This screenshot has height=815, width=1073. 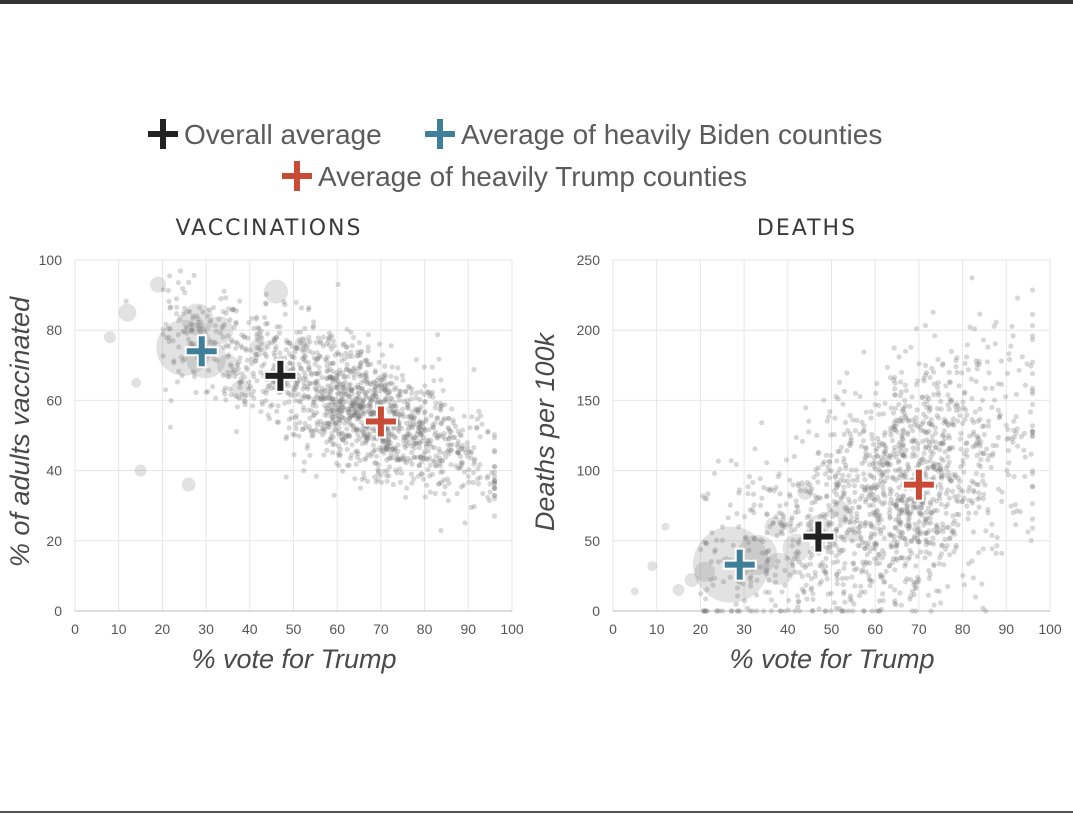 What do you see at coordinates (831, 659) in the screenshot?
I see `x-axis-label-deaths: % vote for Trump` at bounding box center [831, 659].